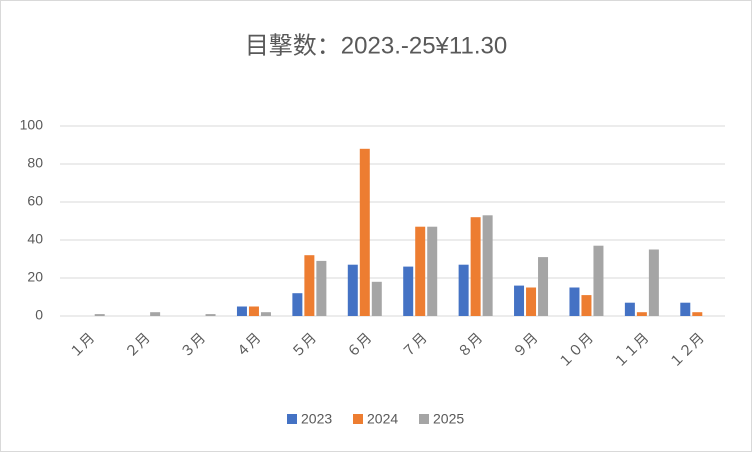 The image size is (752, 452). Describe the element at coordinates (39, 315) in the screenshot. I see `y-tick-label: 0` at that location.